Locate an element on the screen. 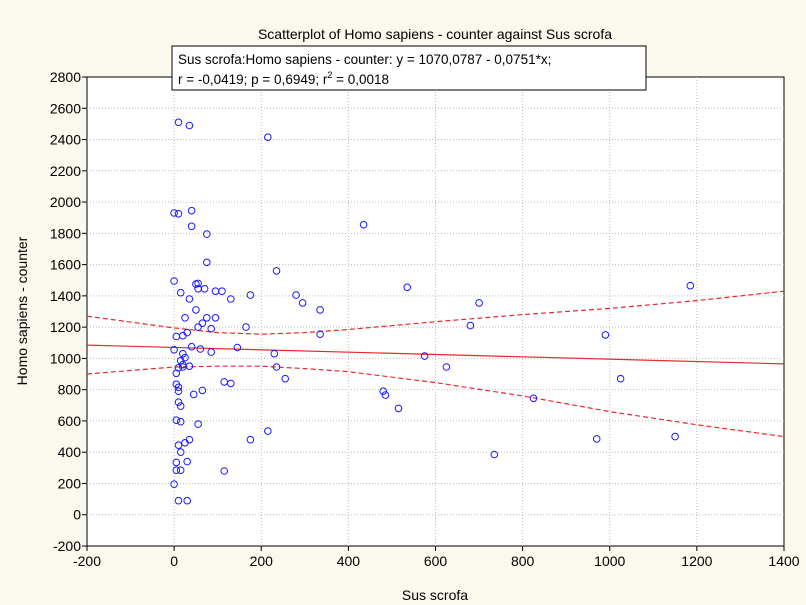 The height and width of the screenshot is (605, 806). x-tick-label: 1000 is located at coordinates (609, 561).